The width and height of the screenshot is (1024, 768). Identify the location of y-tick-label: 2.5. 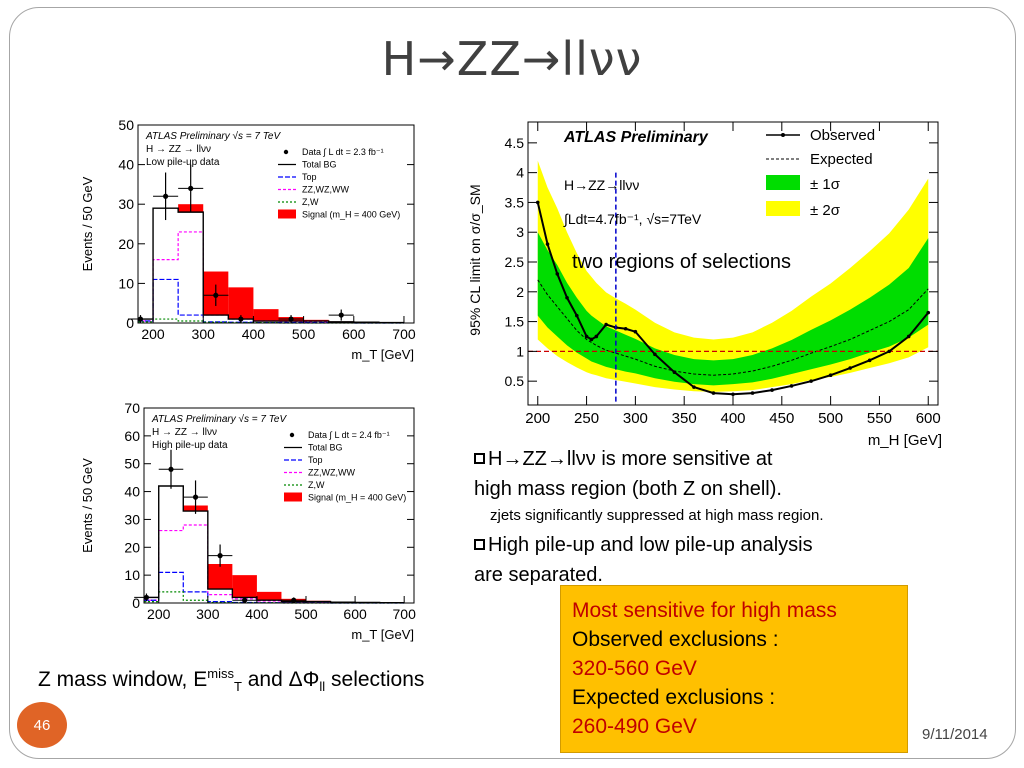
(515, 262).